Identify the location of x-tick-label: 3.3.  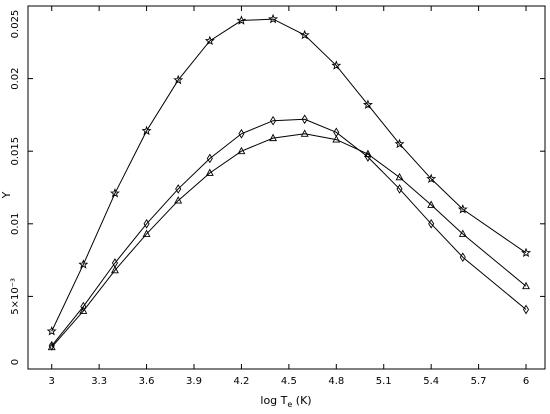
(99, 381).